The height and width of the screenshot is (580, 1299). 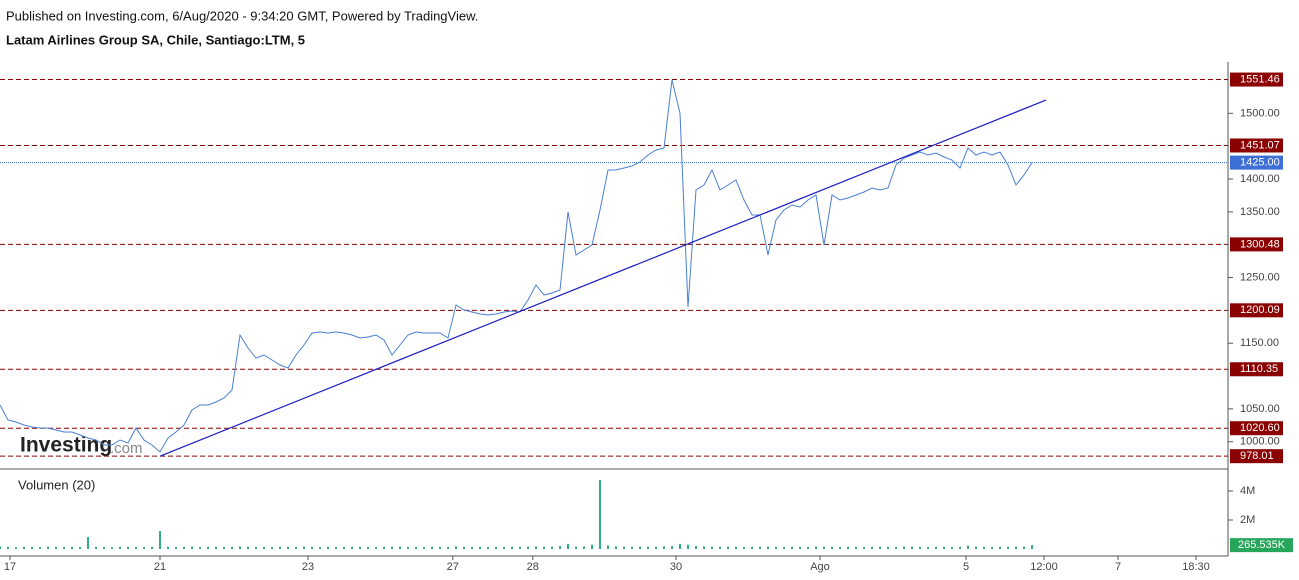 What do you see at coordinates (1196, 567) in the screenshot?
I see `x-tick-label: 18:30` at bounding box center [1196, 567].